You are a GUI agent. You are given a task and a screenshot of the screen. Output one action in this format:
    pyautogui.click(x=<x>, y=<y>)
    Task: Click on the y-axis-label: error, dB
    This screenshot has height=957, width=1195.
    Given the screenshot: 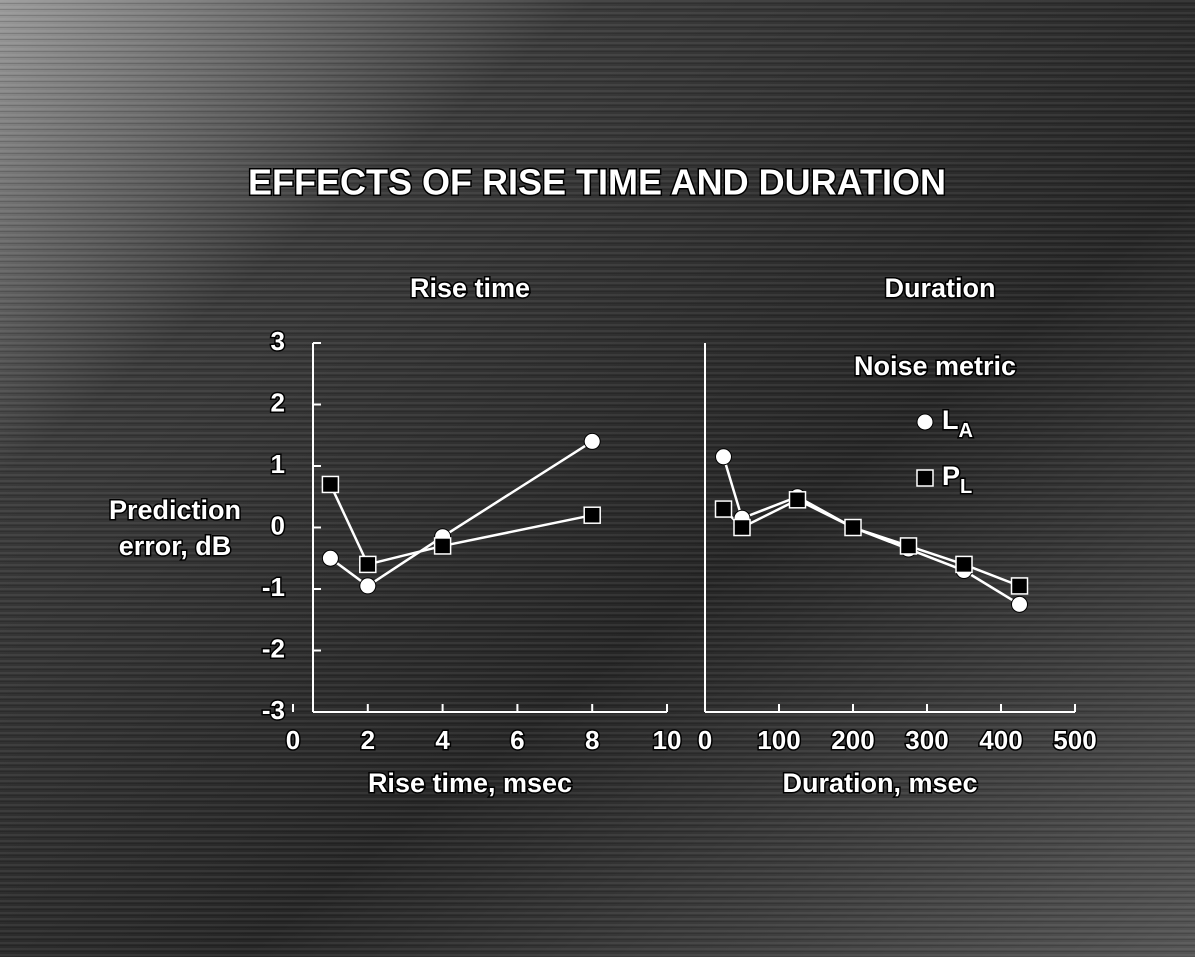 What is the action you would take?
    pyautogui.click(x=175, y=546)
    